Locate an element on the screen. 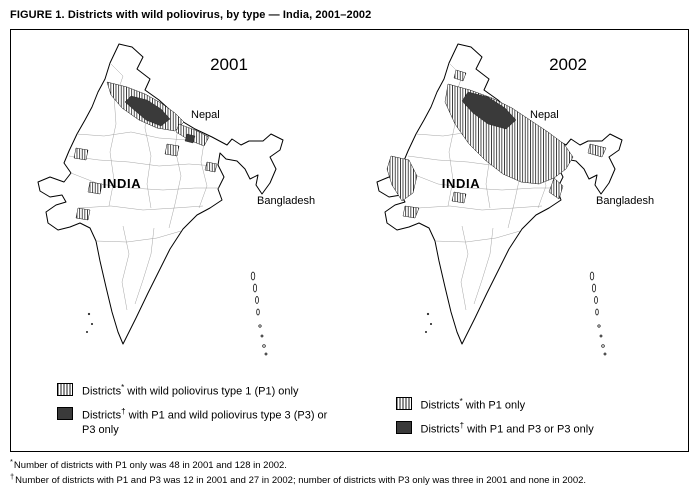 This screenshot has width=699, height=488. district-boundaries is located at coordinates (143, 186).